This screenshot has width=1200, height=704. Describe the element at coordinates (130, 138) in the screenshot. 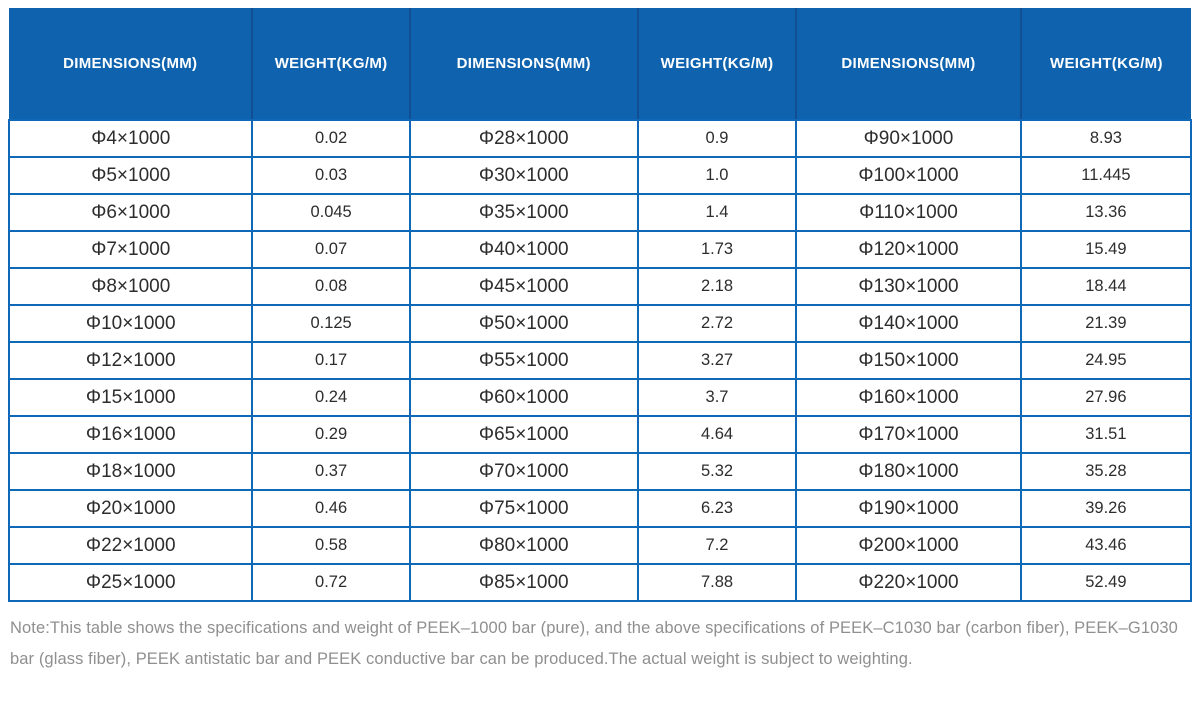

I see `dimension-cell: Φ4×1000` at that location.